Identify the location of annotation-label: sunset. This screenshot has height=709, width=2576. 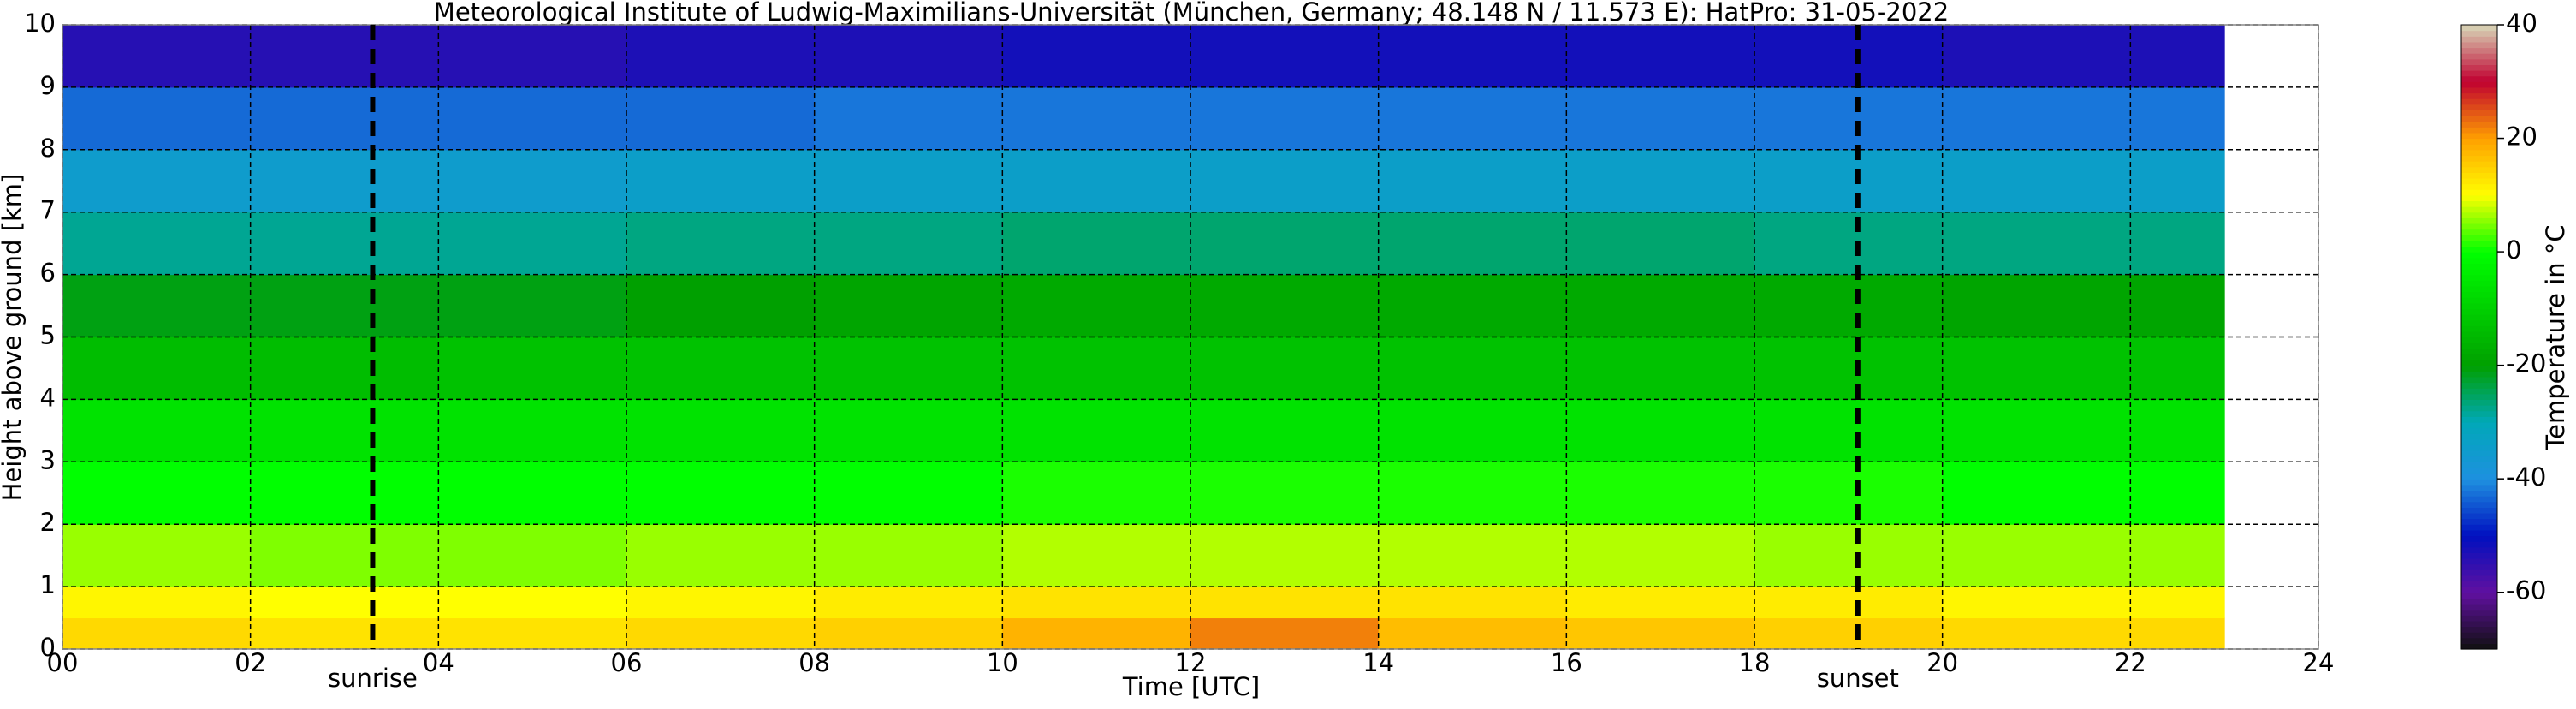
(1858, 678).